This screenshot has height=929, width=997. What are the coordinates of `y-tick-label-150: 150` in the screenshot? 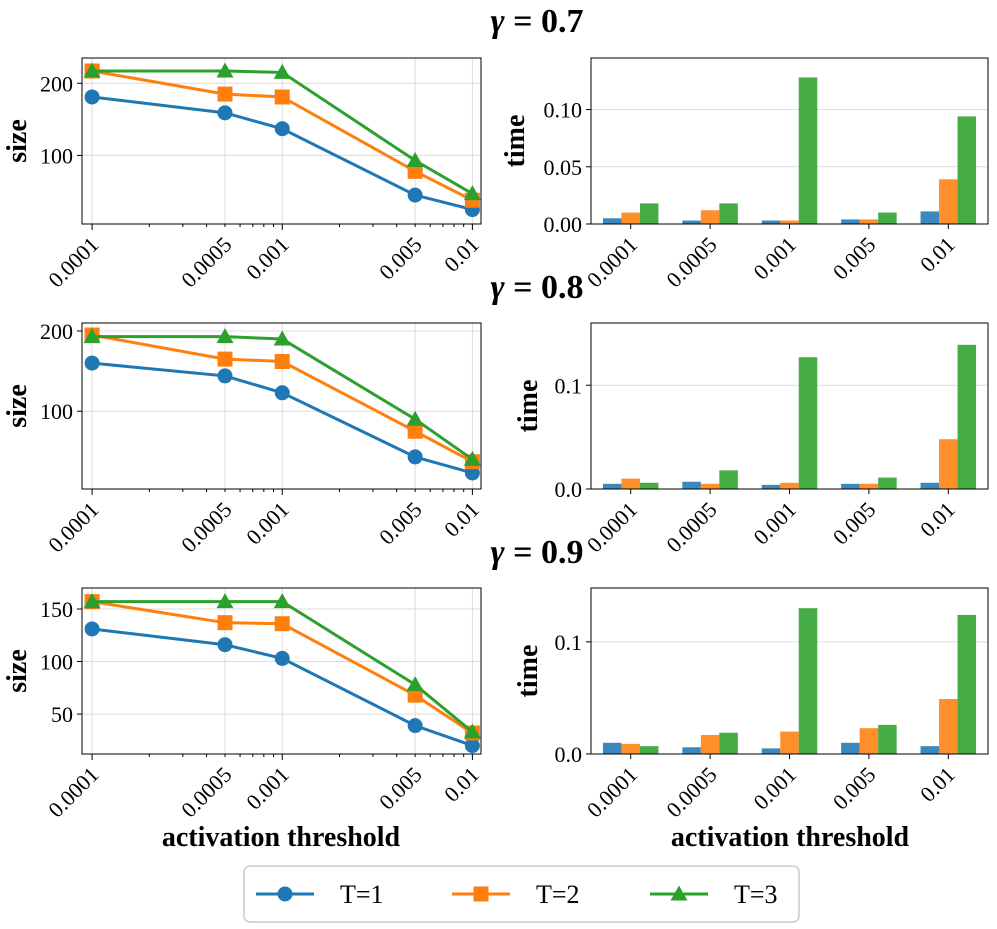 It's located at (56, 609).